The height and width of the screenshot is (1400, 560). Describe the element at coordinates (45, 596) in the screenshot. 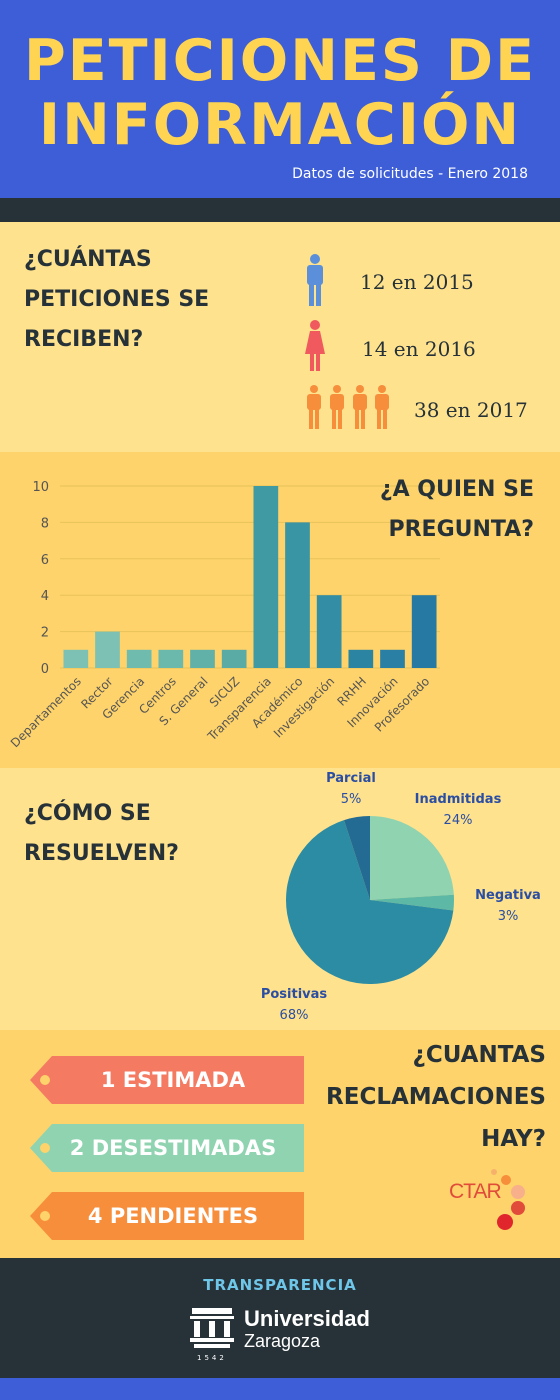

I see `y-tick-label: 4` at that location.